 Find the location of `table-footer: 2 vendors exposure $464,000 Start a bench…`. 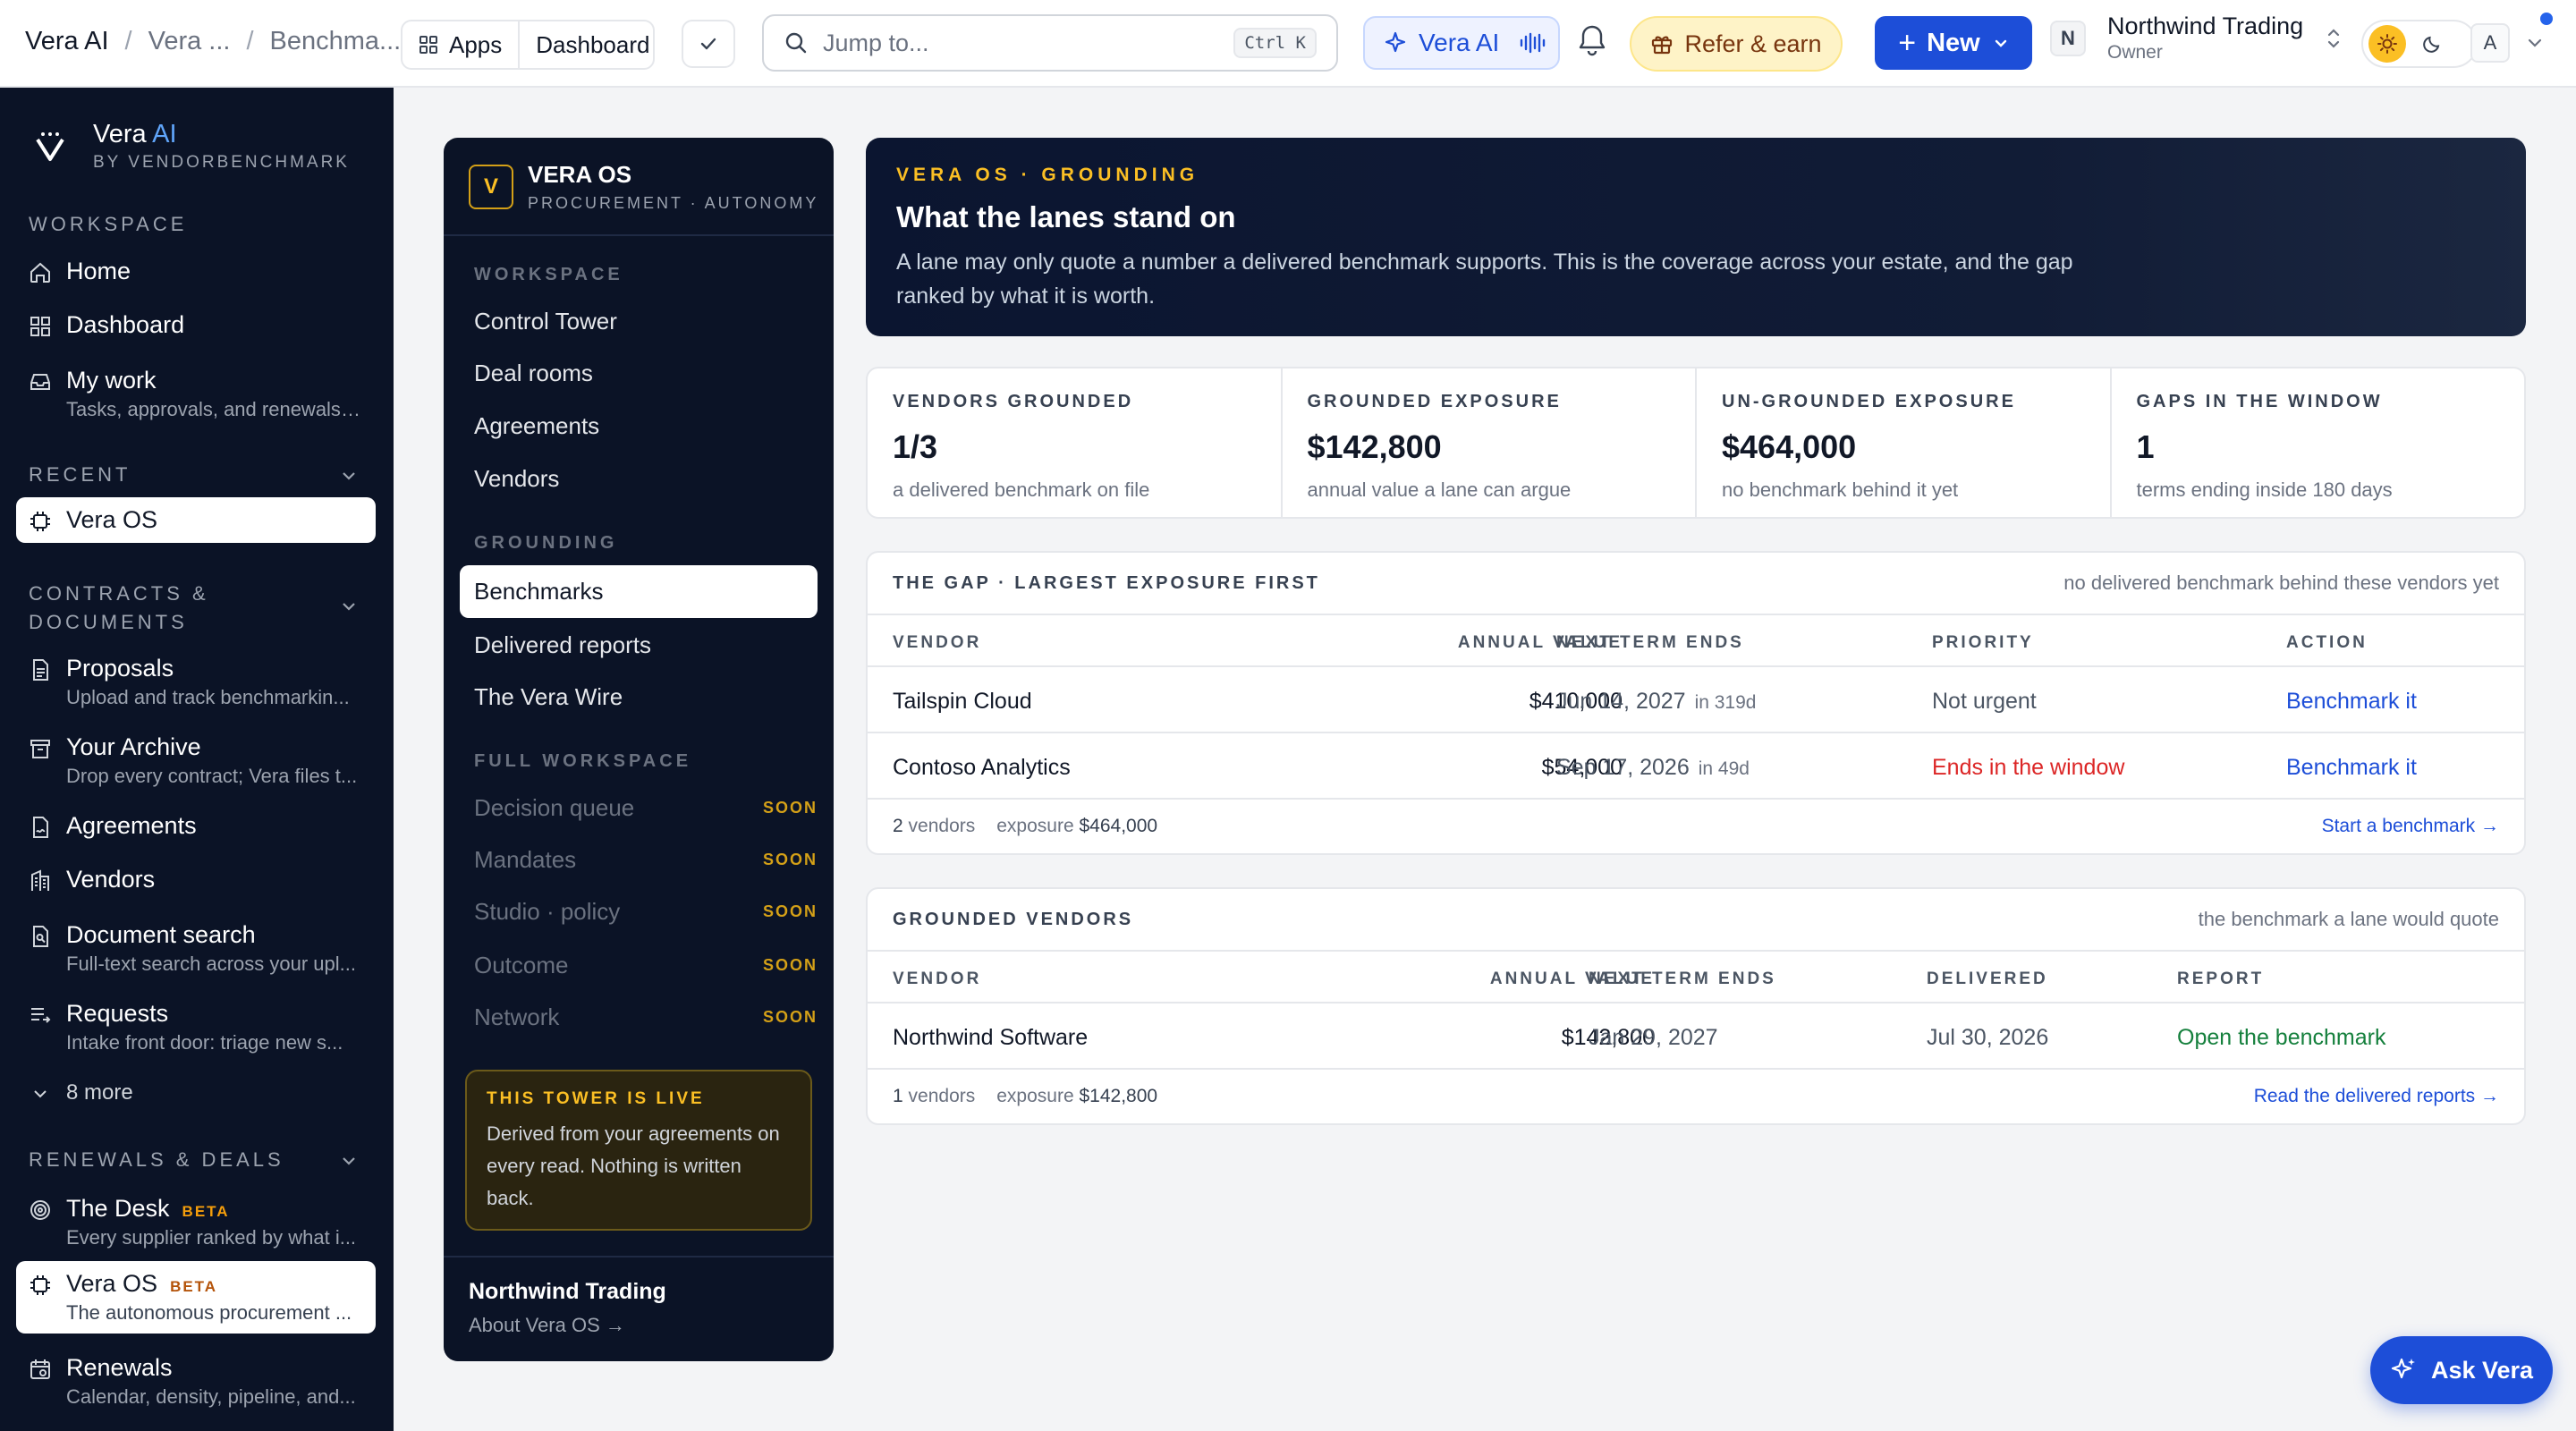

table-footer: 2 vendors exposure $464,000 Start a bench… is located at coordinates (1696, 826).